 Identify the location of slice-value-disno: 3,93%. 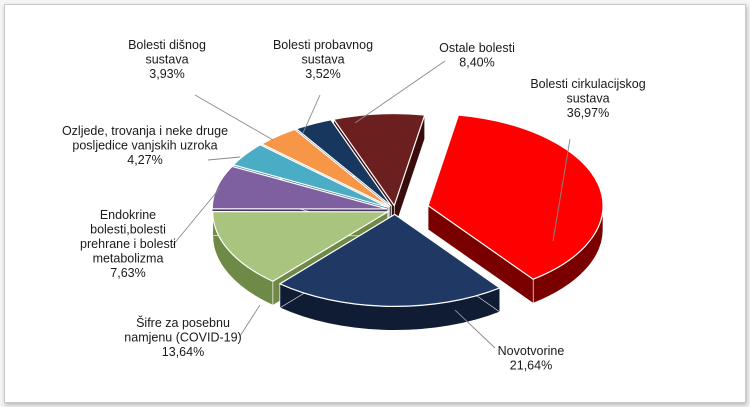
(166, 74).